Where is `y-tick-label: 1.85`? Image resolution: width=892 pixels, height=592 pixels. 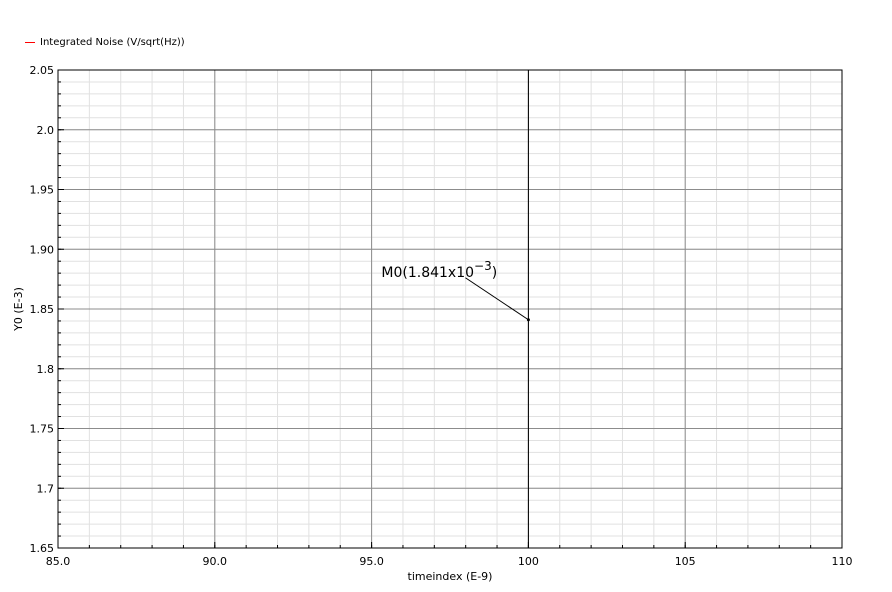 y-tick-label: 1.85 is located at coordinates (42, 309).